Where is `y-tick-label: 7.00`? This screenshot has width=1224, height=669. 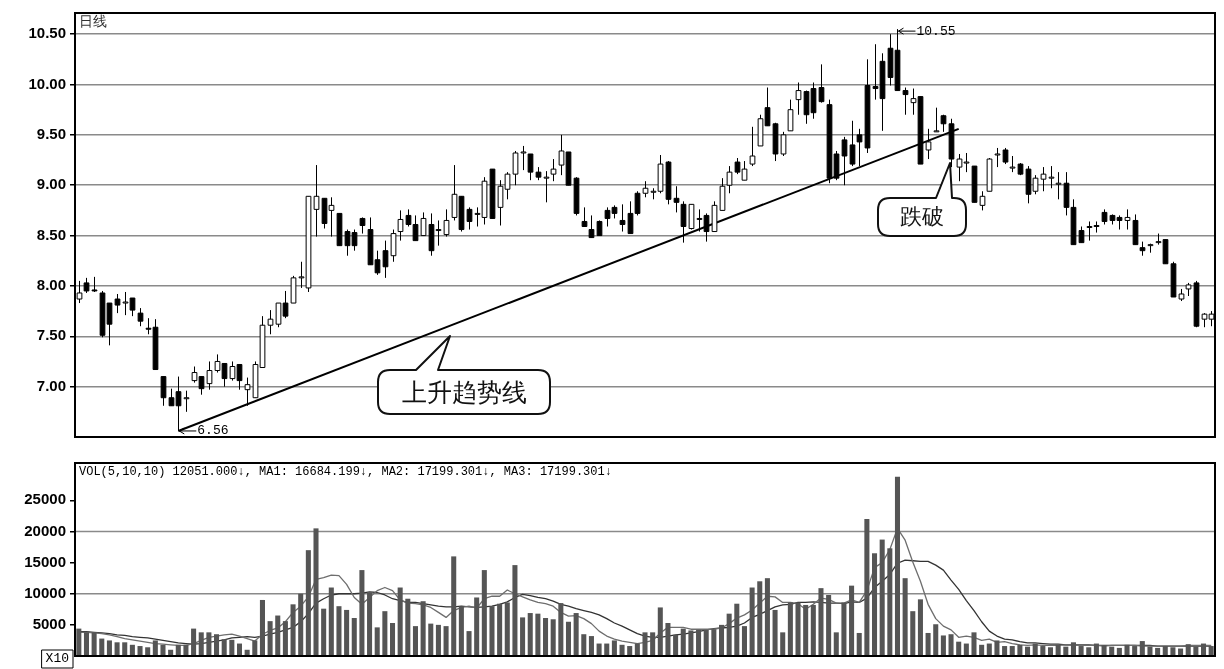
y-tick-label: 7.00 is located at coordinates (51, 385).